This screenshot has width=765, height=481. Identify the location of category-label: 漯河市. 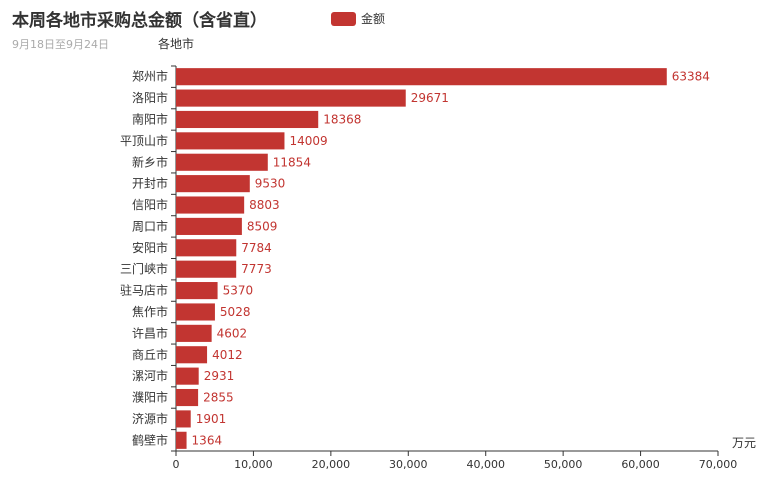
(150, 375).